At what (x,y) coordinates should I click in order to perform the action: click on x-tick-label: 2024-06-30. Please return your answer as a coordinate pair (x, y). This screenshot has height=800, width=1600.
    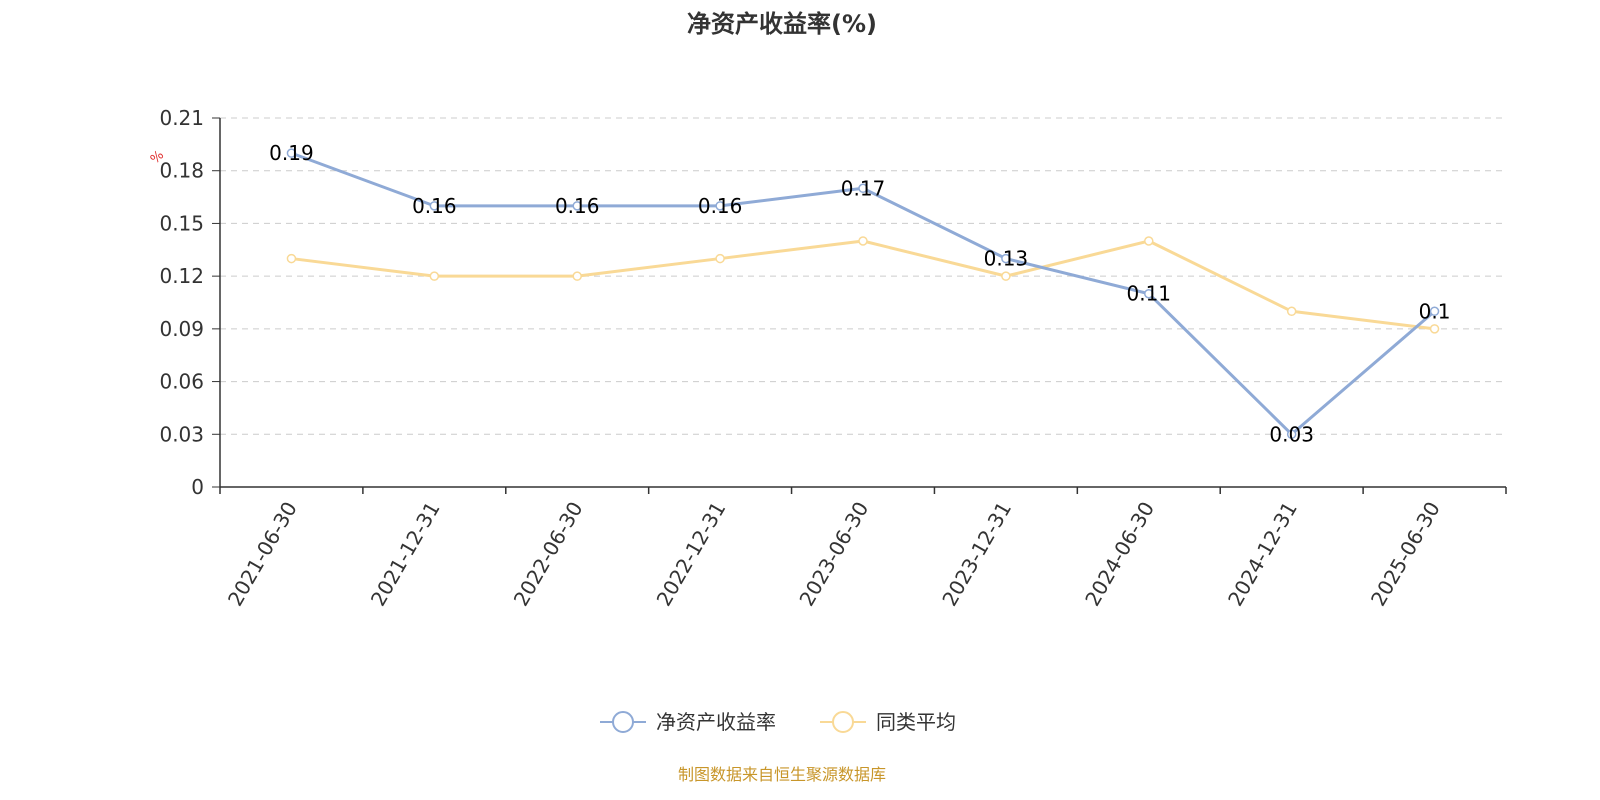
    Looking at the image, I should click on (1119, 554).